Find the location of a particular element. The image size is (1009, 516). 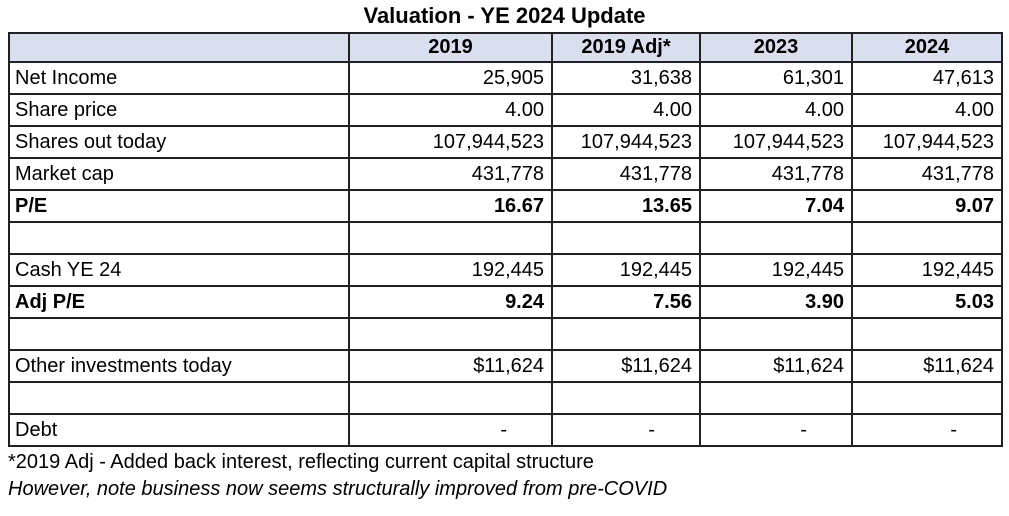

row-label-cell: Debt is located at coordinates (179, 430).